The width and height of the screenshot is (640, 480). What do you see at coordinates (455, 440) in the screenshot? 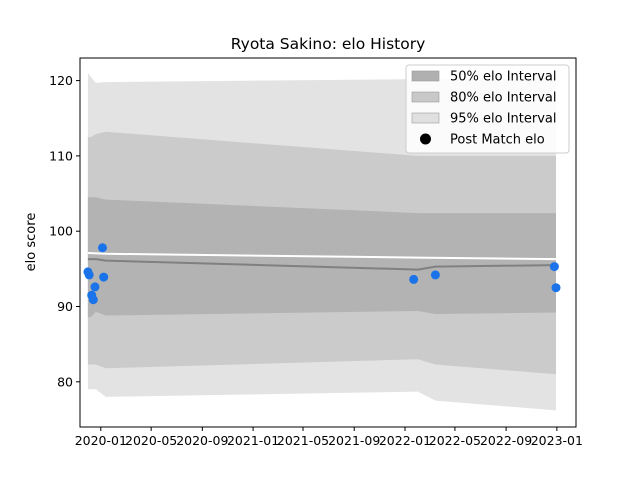
I see `x-tick-label: 2022-05` at bounding box center [455, 440].